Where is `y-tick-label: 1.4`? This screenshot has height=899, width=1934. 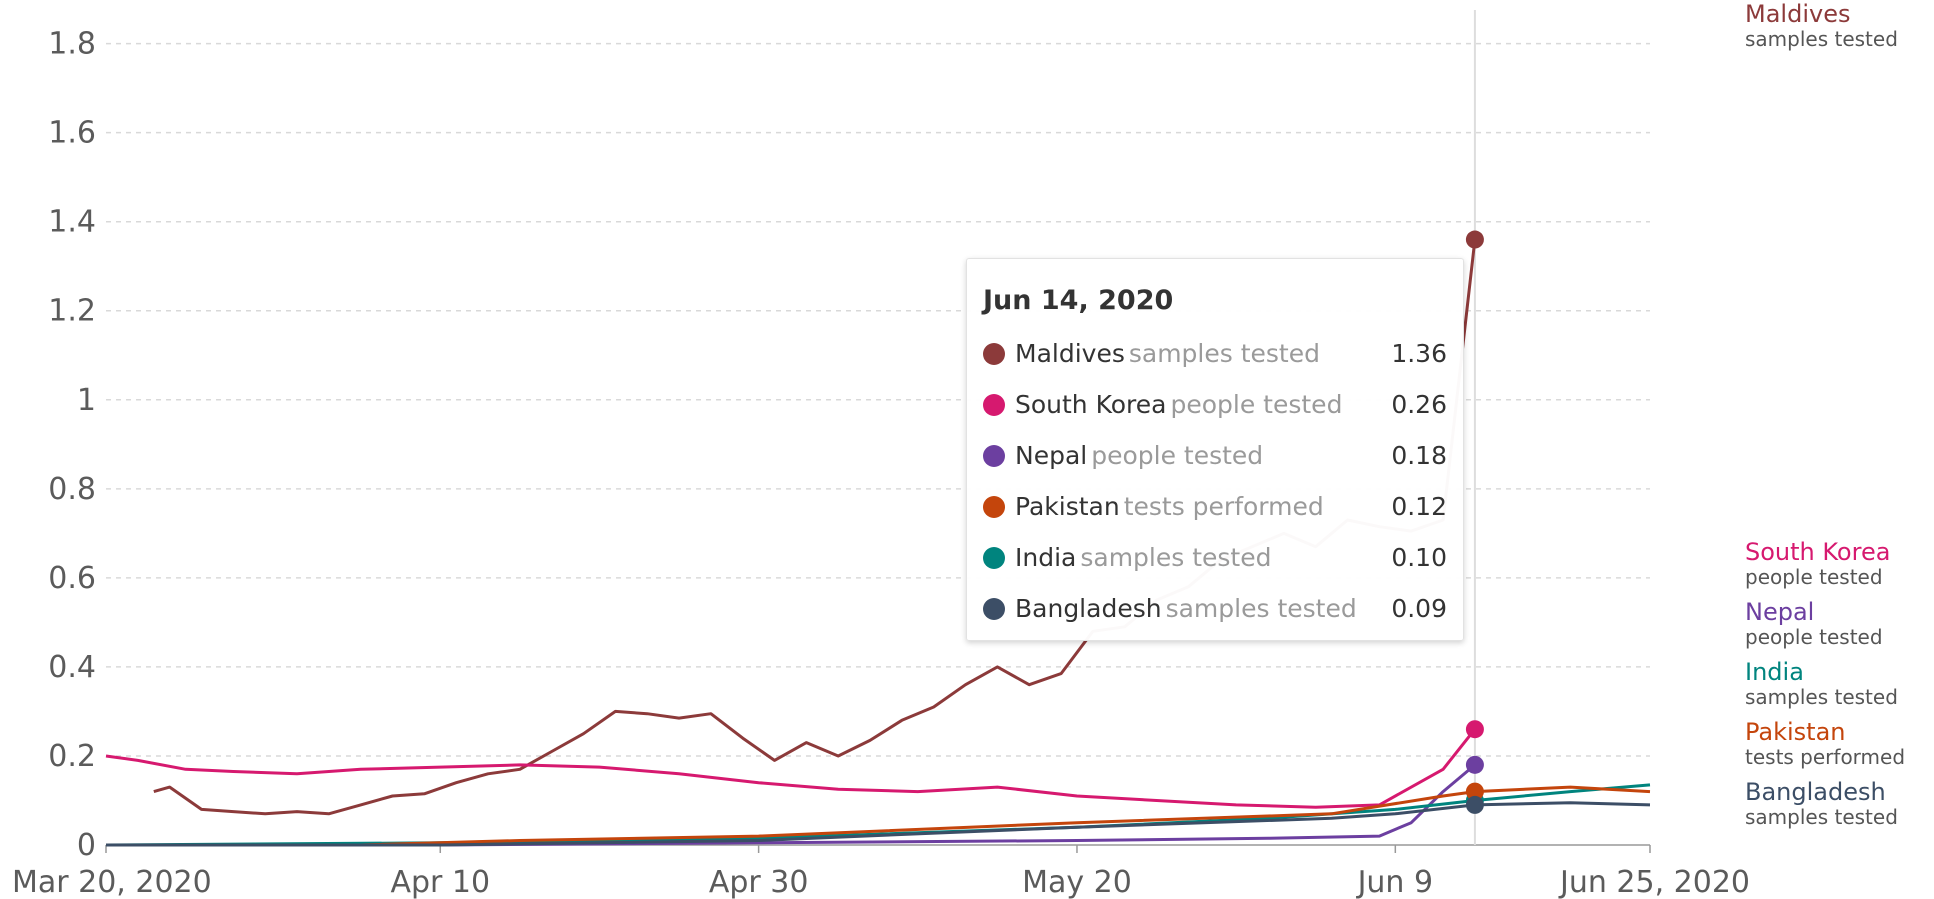 y-tick-label: 1.4 is located at coordinates (72, 222).